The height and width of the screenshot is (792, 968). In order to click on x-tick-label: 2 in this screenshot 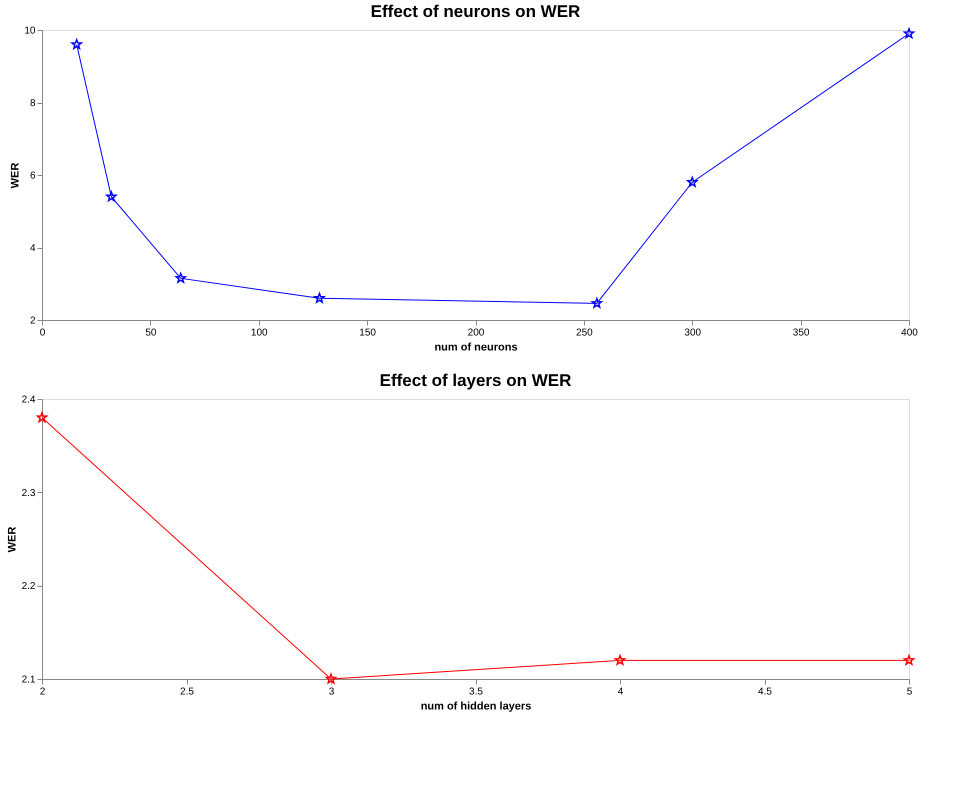, I will do `click(43, 692)`.